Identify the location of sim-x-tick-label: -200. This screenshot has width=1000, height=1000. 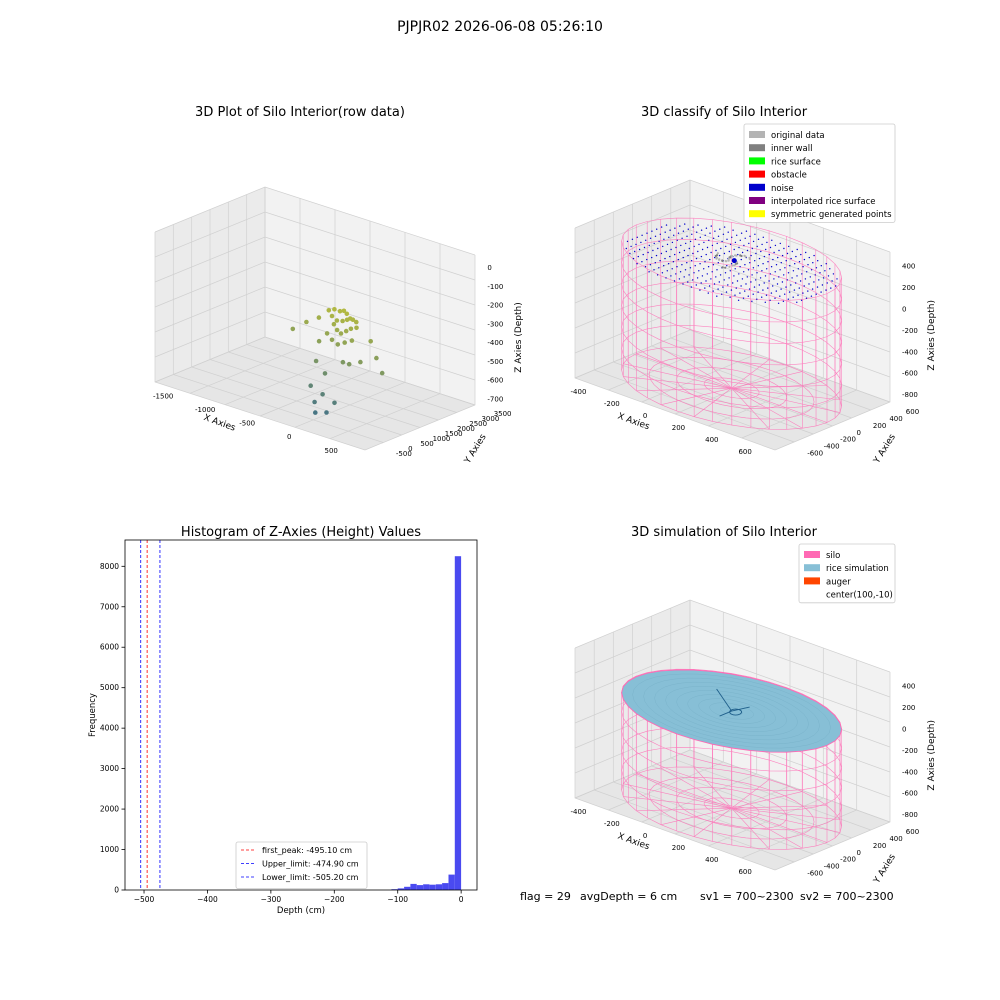
(612, 824).